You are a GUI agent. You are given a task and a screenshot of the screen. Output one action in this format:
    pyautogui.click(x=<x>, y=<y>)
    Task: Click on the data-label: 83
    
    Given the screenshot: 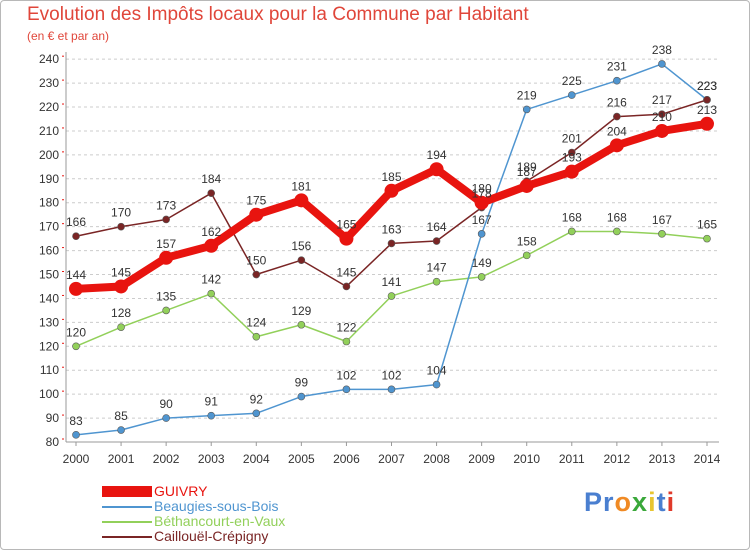 What is the action you would take?
    pyautogui.click(x=76, y=421)
    